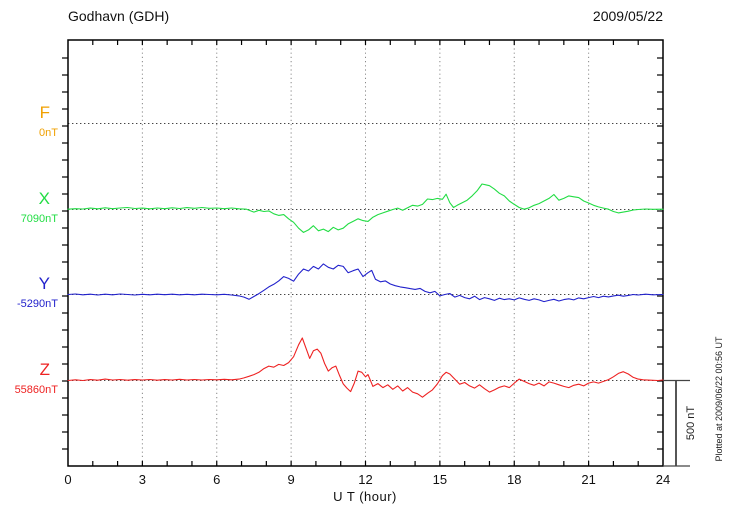  I want to click on station-title: Godhavn (GDH), so click(119, 16).